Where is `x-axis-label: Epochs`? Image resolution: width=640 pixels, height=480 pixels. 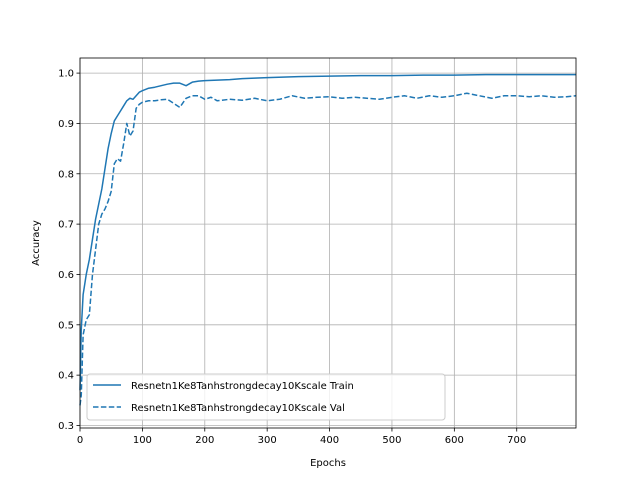 x-axis-label: Epochs is located at coordinates (328, 463).